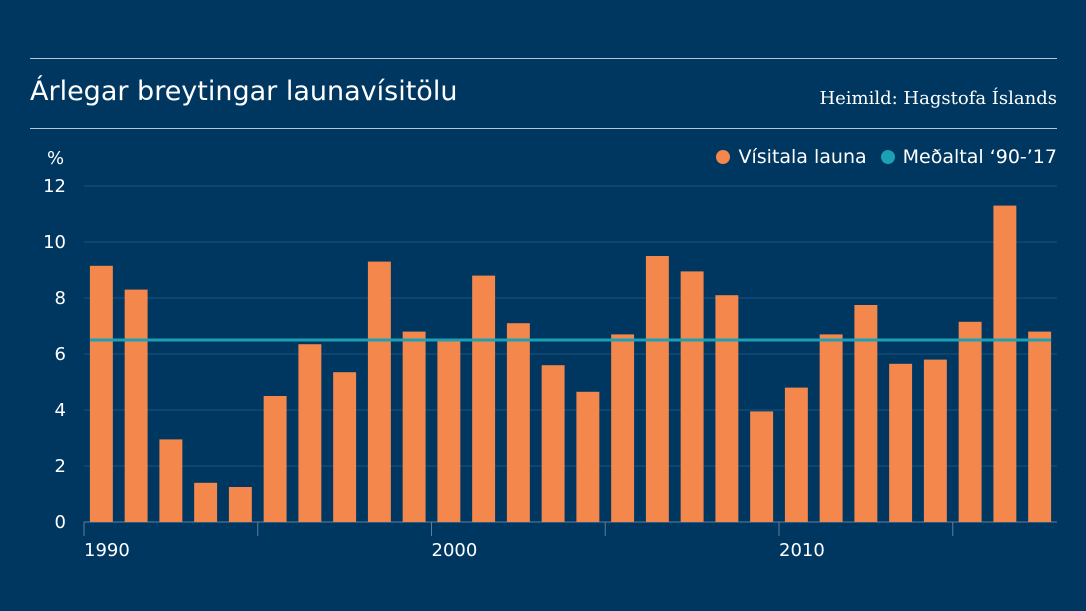 The width and height of the screenshot is (1086, 611). Describe the element at coordinates (623, 428) in the screenshot. I see `bar-2005` at that location.